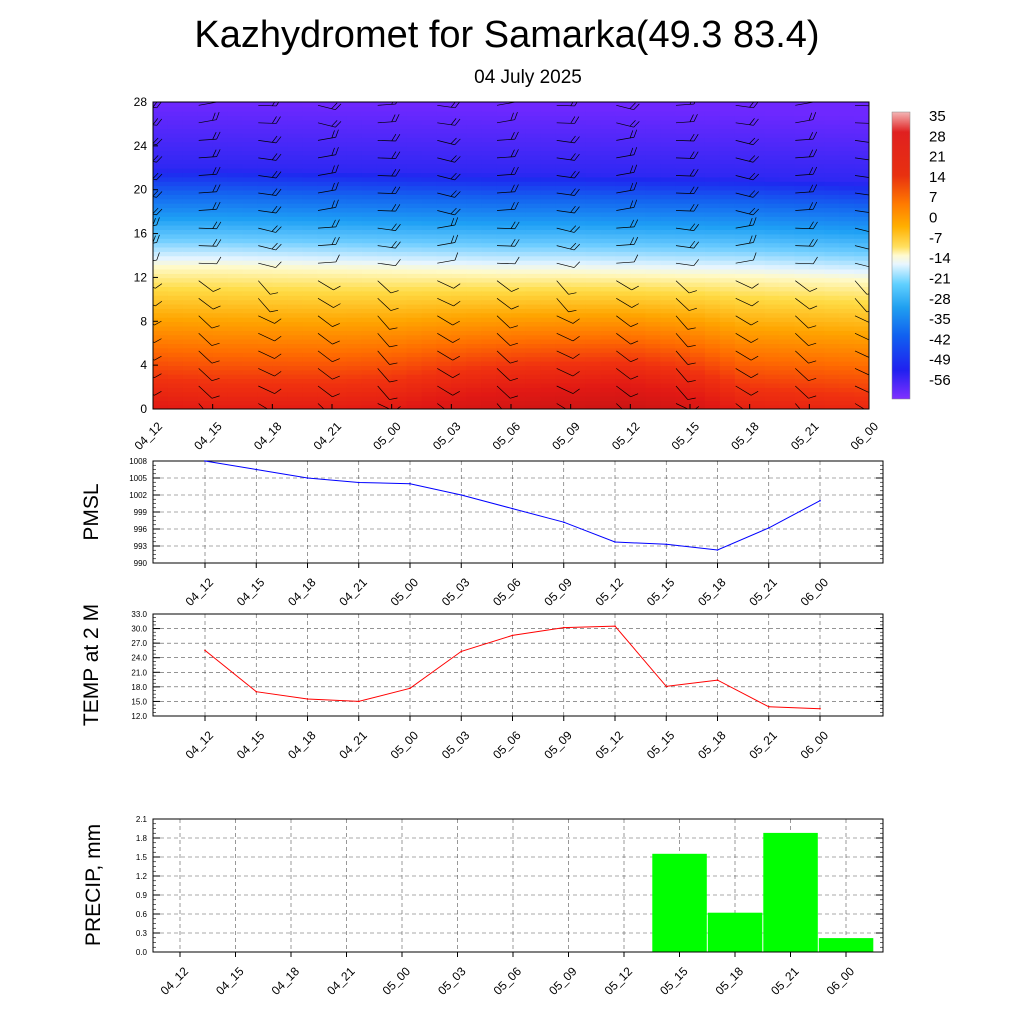 The image size is (1024, 1024). I want to click on x-tick-label: 06_00, so click(841, 981).